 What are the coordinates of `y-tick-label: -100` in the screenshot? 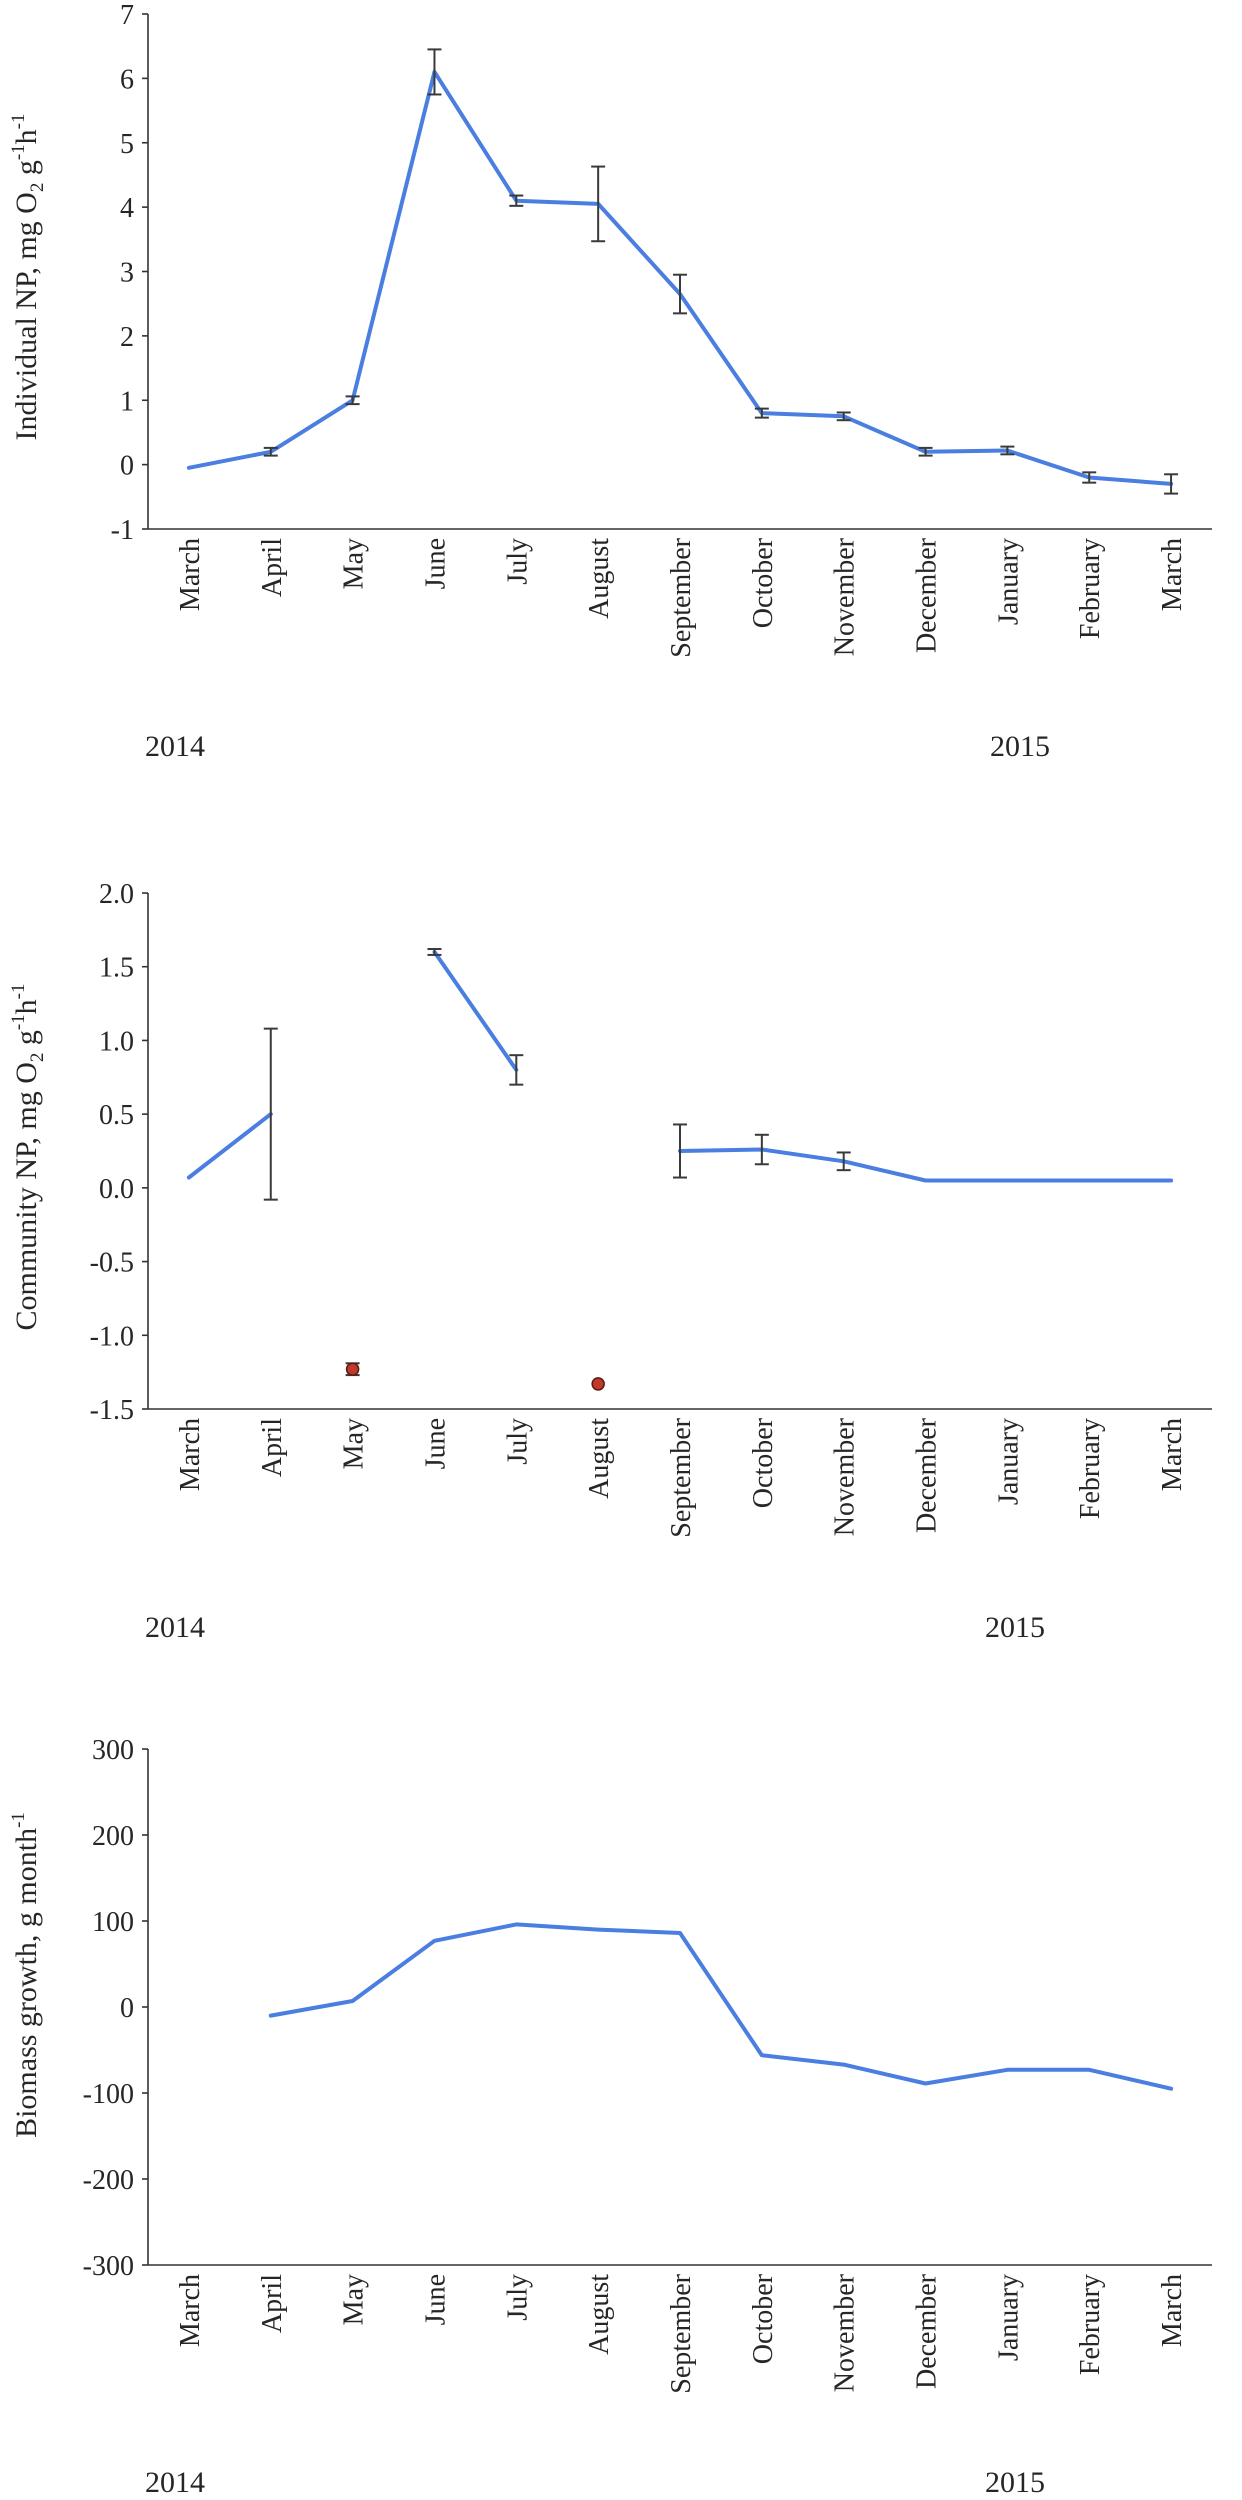 It's located at (108, 2094).